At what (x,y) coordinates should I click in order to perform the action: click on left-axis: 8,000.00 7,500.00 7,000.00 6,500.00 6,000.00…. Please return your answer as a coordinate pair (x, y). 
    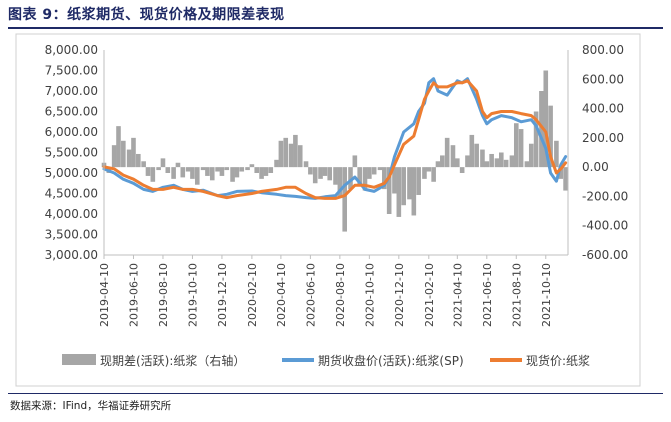
    Looking at the image, I should click on (75, 152).